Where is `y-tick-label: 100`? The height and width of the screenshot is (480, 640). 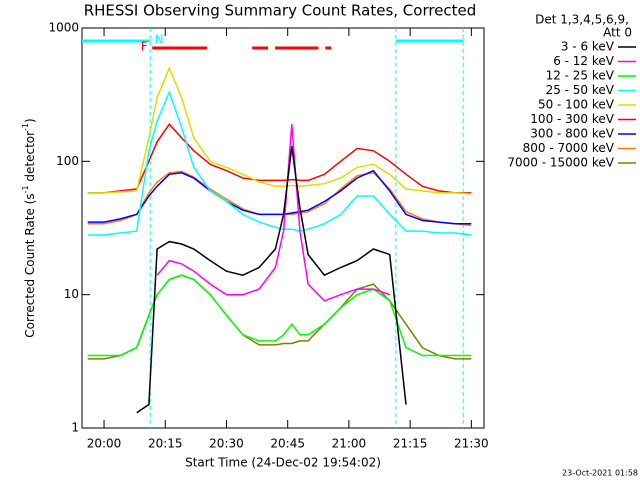
y-tick-label: 100 is located at coordinates (67, 161).